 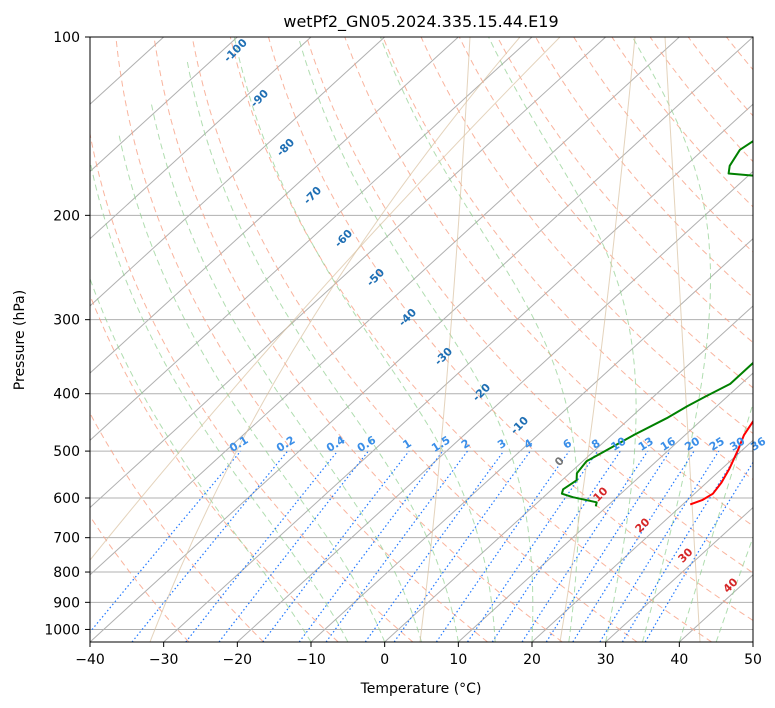 I want to click on sounding-profiles, so click(x=656, y=323).